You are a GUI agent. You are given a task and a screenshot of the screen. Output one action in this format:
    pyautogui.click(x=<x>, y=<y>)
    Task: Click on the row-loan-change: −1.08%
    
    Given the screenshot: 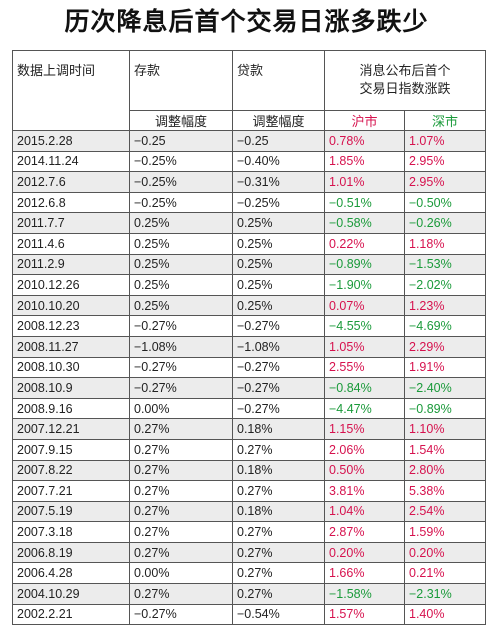 What is the action you would take?
    pyautogui.click(x=278, y=346)
    